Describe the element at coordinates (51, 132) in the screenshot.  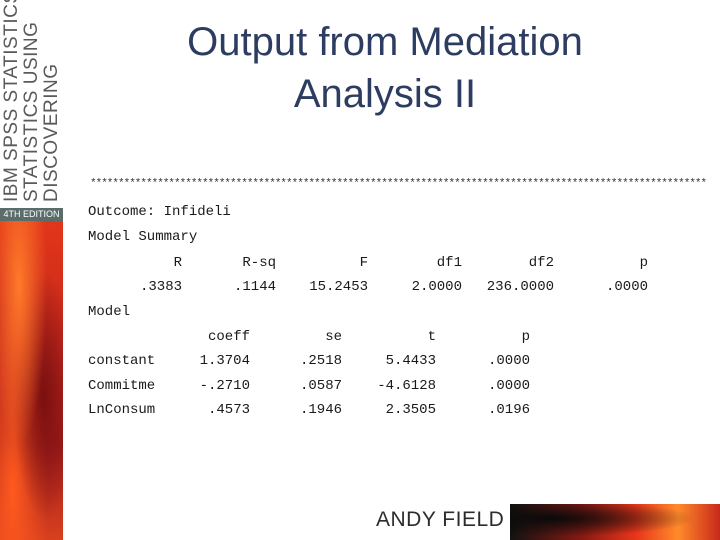
I see `spine-line-1: DISCOVERING` at that location.